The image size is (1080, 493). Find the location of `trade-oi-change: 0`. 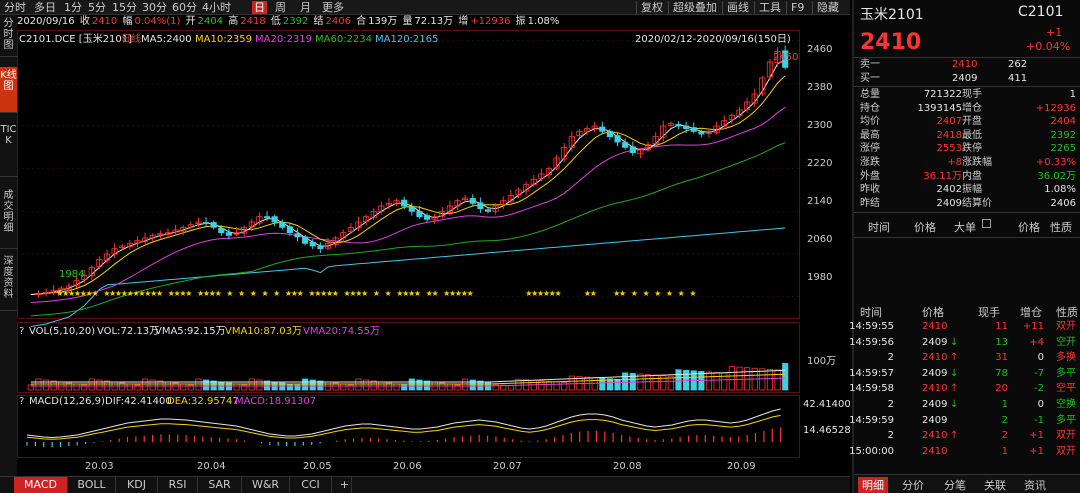

trade-oi-change: 0 is located at coordinates (1040, 404).